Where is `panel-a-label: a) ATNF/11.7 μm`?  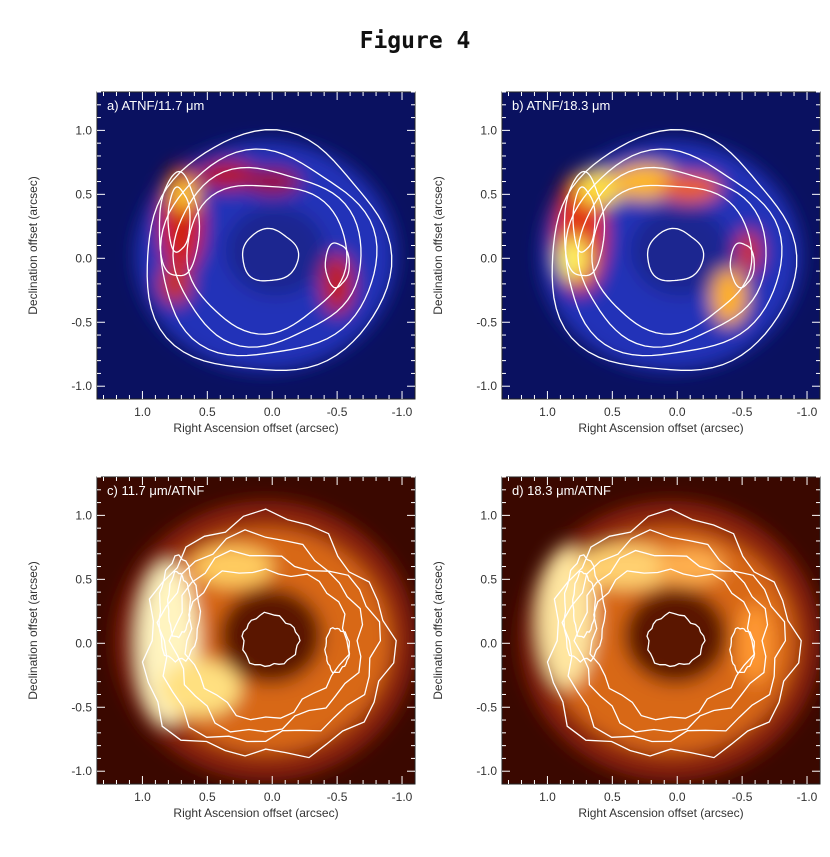
panel-a-label: a) ATNF/11.7 μm is located at coordinates (155, 105).